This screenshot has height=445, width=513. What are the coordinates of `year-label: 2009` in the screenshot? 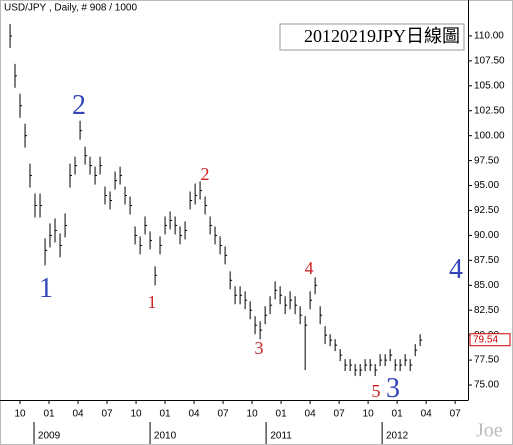 It's located at (49, 436).